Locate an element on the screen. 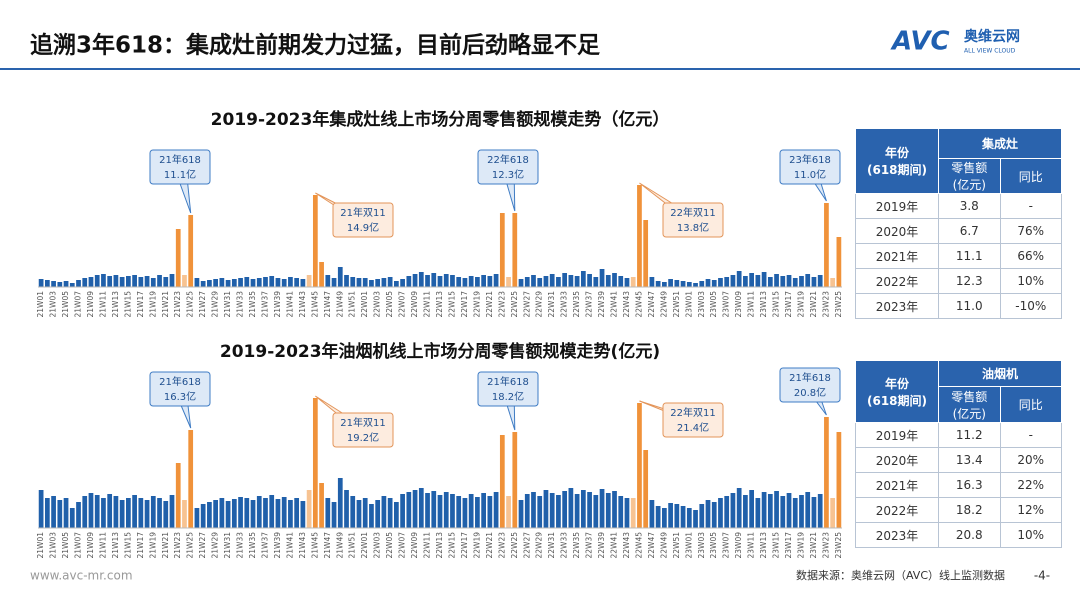  x-tick-label: 21W25 is located at coordinates (190, 304).